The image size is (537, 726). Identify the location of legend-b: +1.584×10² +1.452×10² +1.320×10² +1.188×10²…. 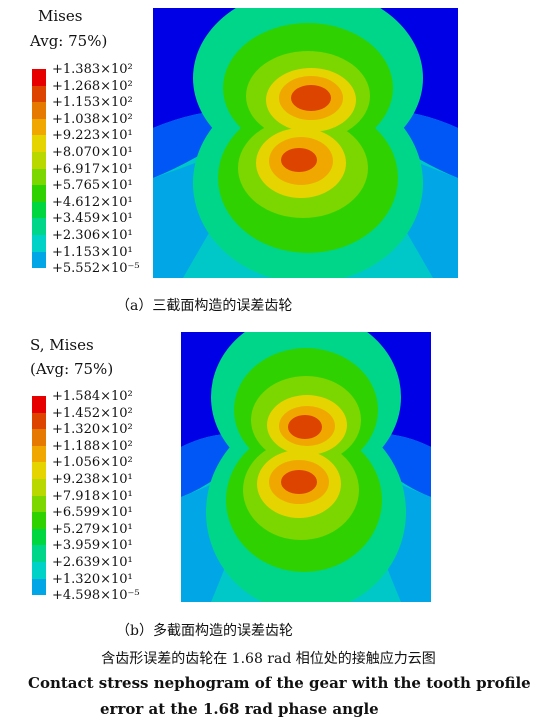
(127, 496).